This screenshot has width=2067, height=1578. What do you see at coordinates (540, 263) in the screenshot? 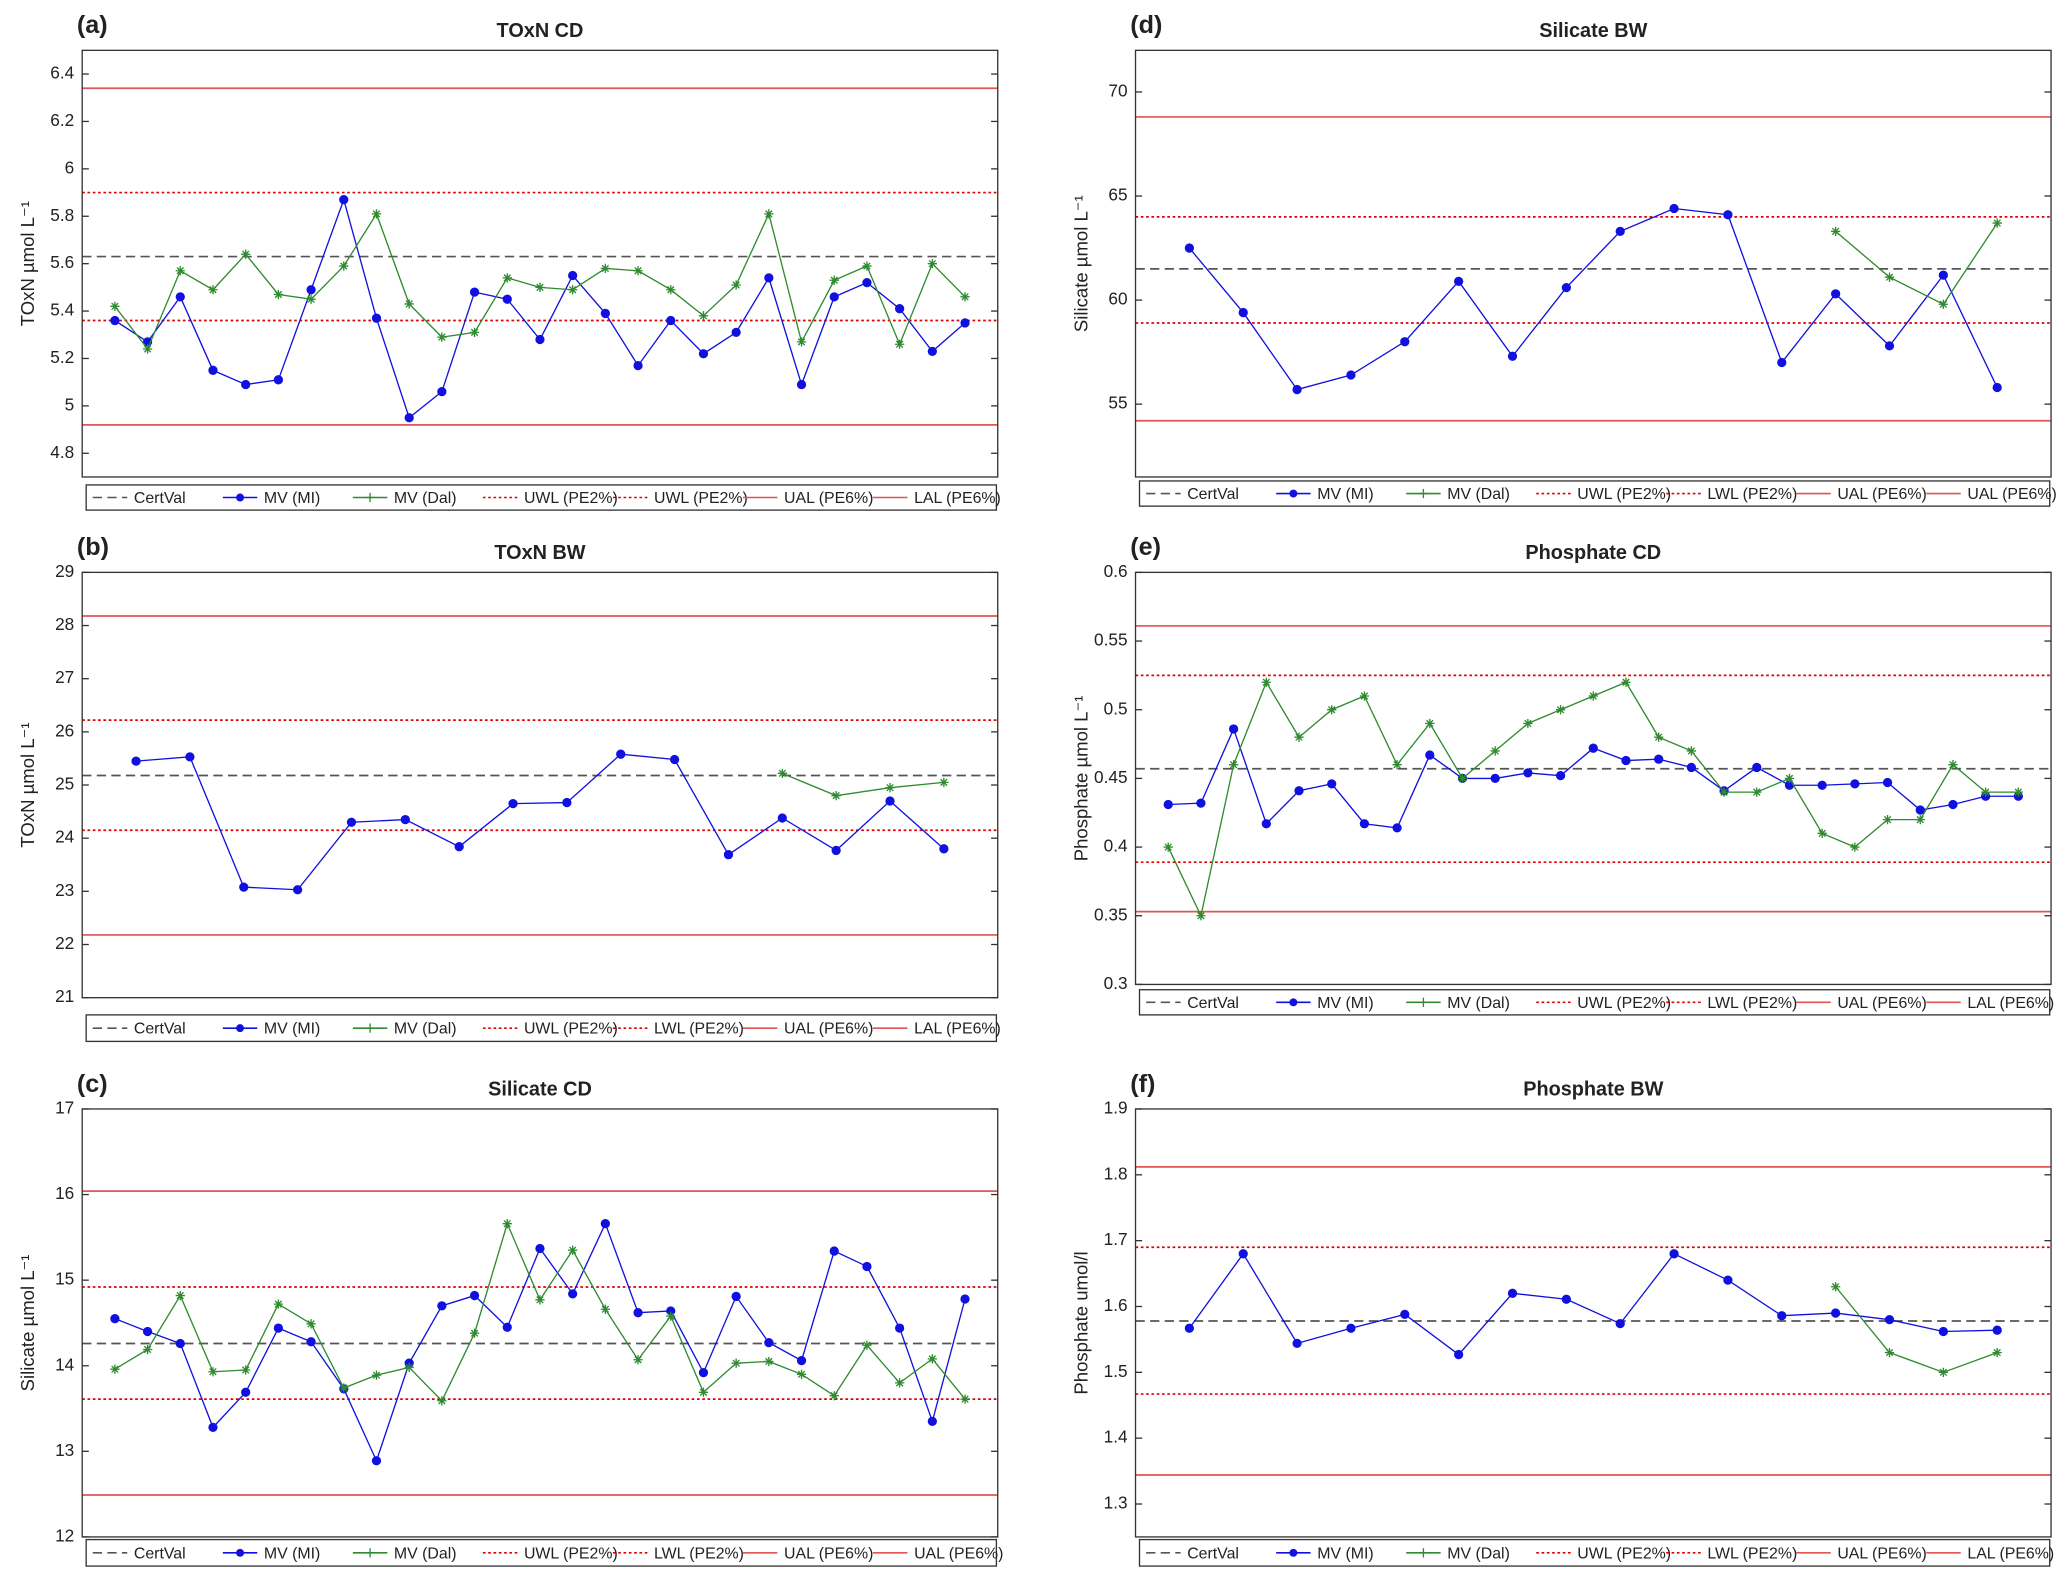
I see `plot-frame` at bounding box center [540, 263].